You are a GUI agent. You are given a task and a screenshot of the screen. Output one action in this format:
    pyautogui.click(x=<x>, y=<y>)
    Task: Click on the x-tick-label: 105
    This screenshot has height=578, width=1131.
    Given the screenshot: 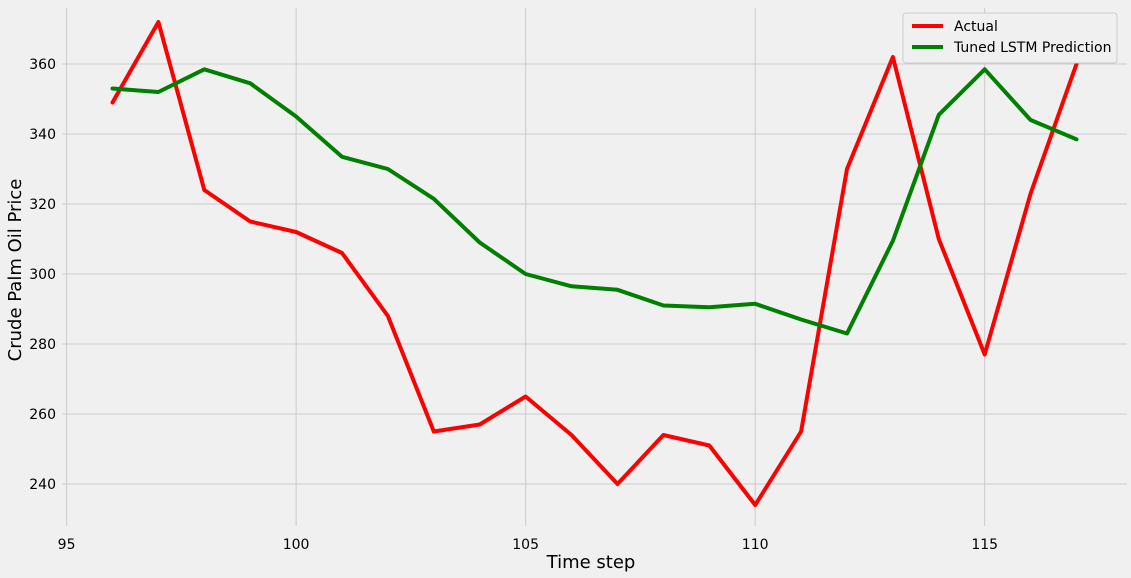 What is the action you would take?
    pyautogui.click(x=525, y=545)
    